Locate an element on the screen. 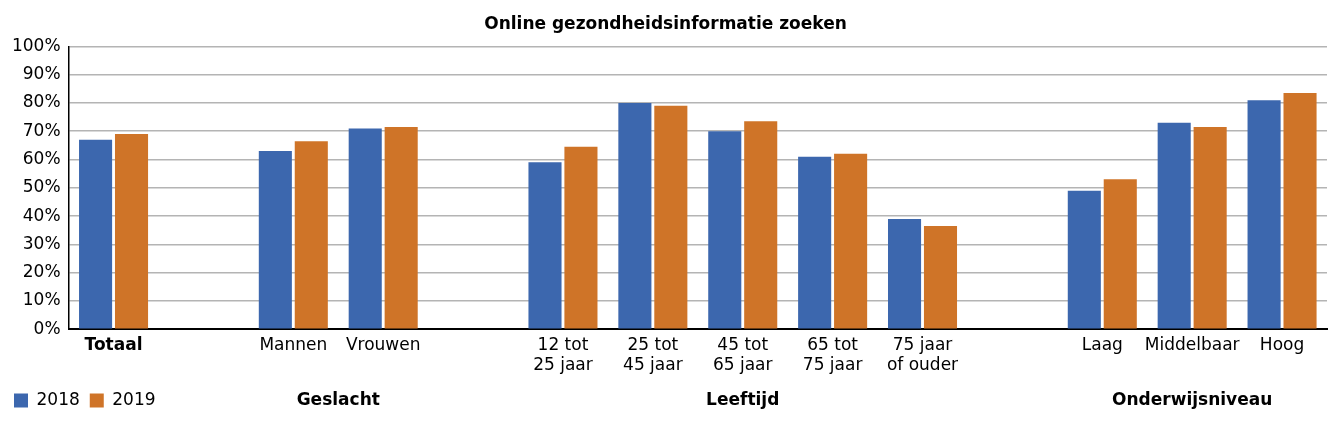 The image size is (1343, 421). y-tick-label: 60% is located at coordinates (41, 157).